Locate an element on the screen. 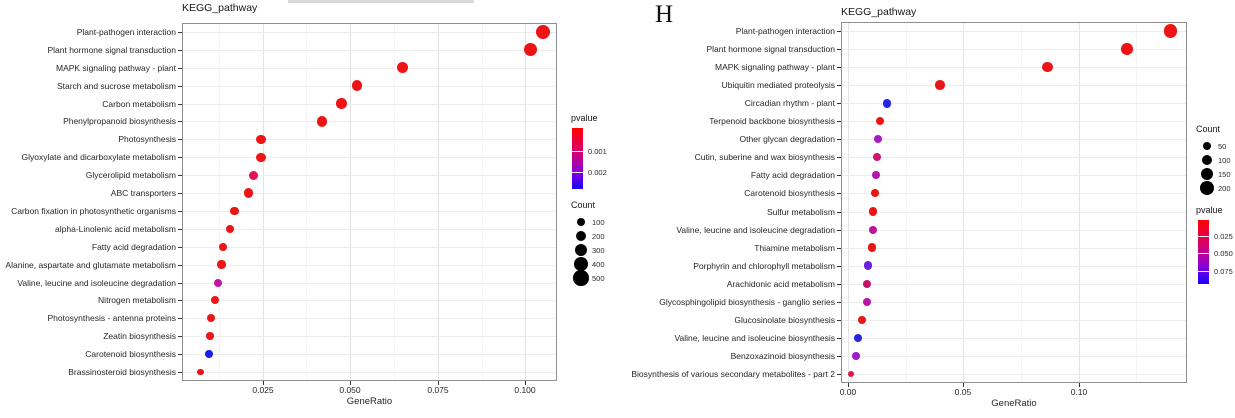 The height and width of the screenshot is (418, 1235). y-axis-label: Thiamine metabolism is located at coordinates (794, 247).